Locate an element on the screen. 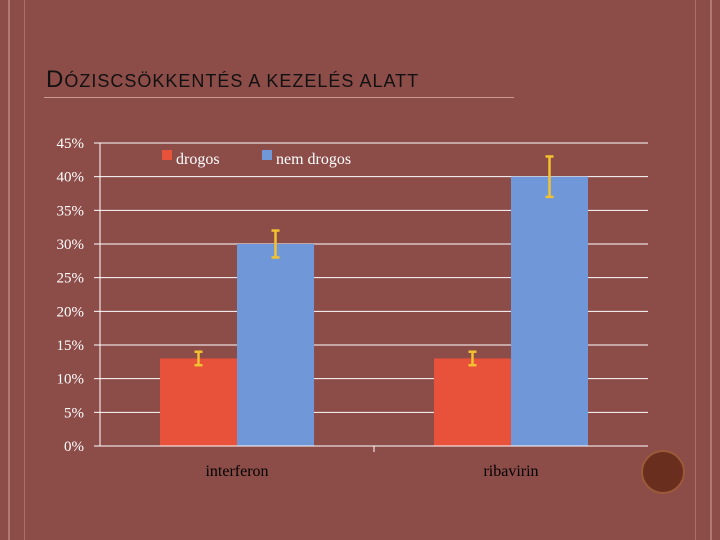 This screenshot has height=540, width=720. x-category-label: ribavirin is located at coordinates (510, 471).